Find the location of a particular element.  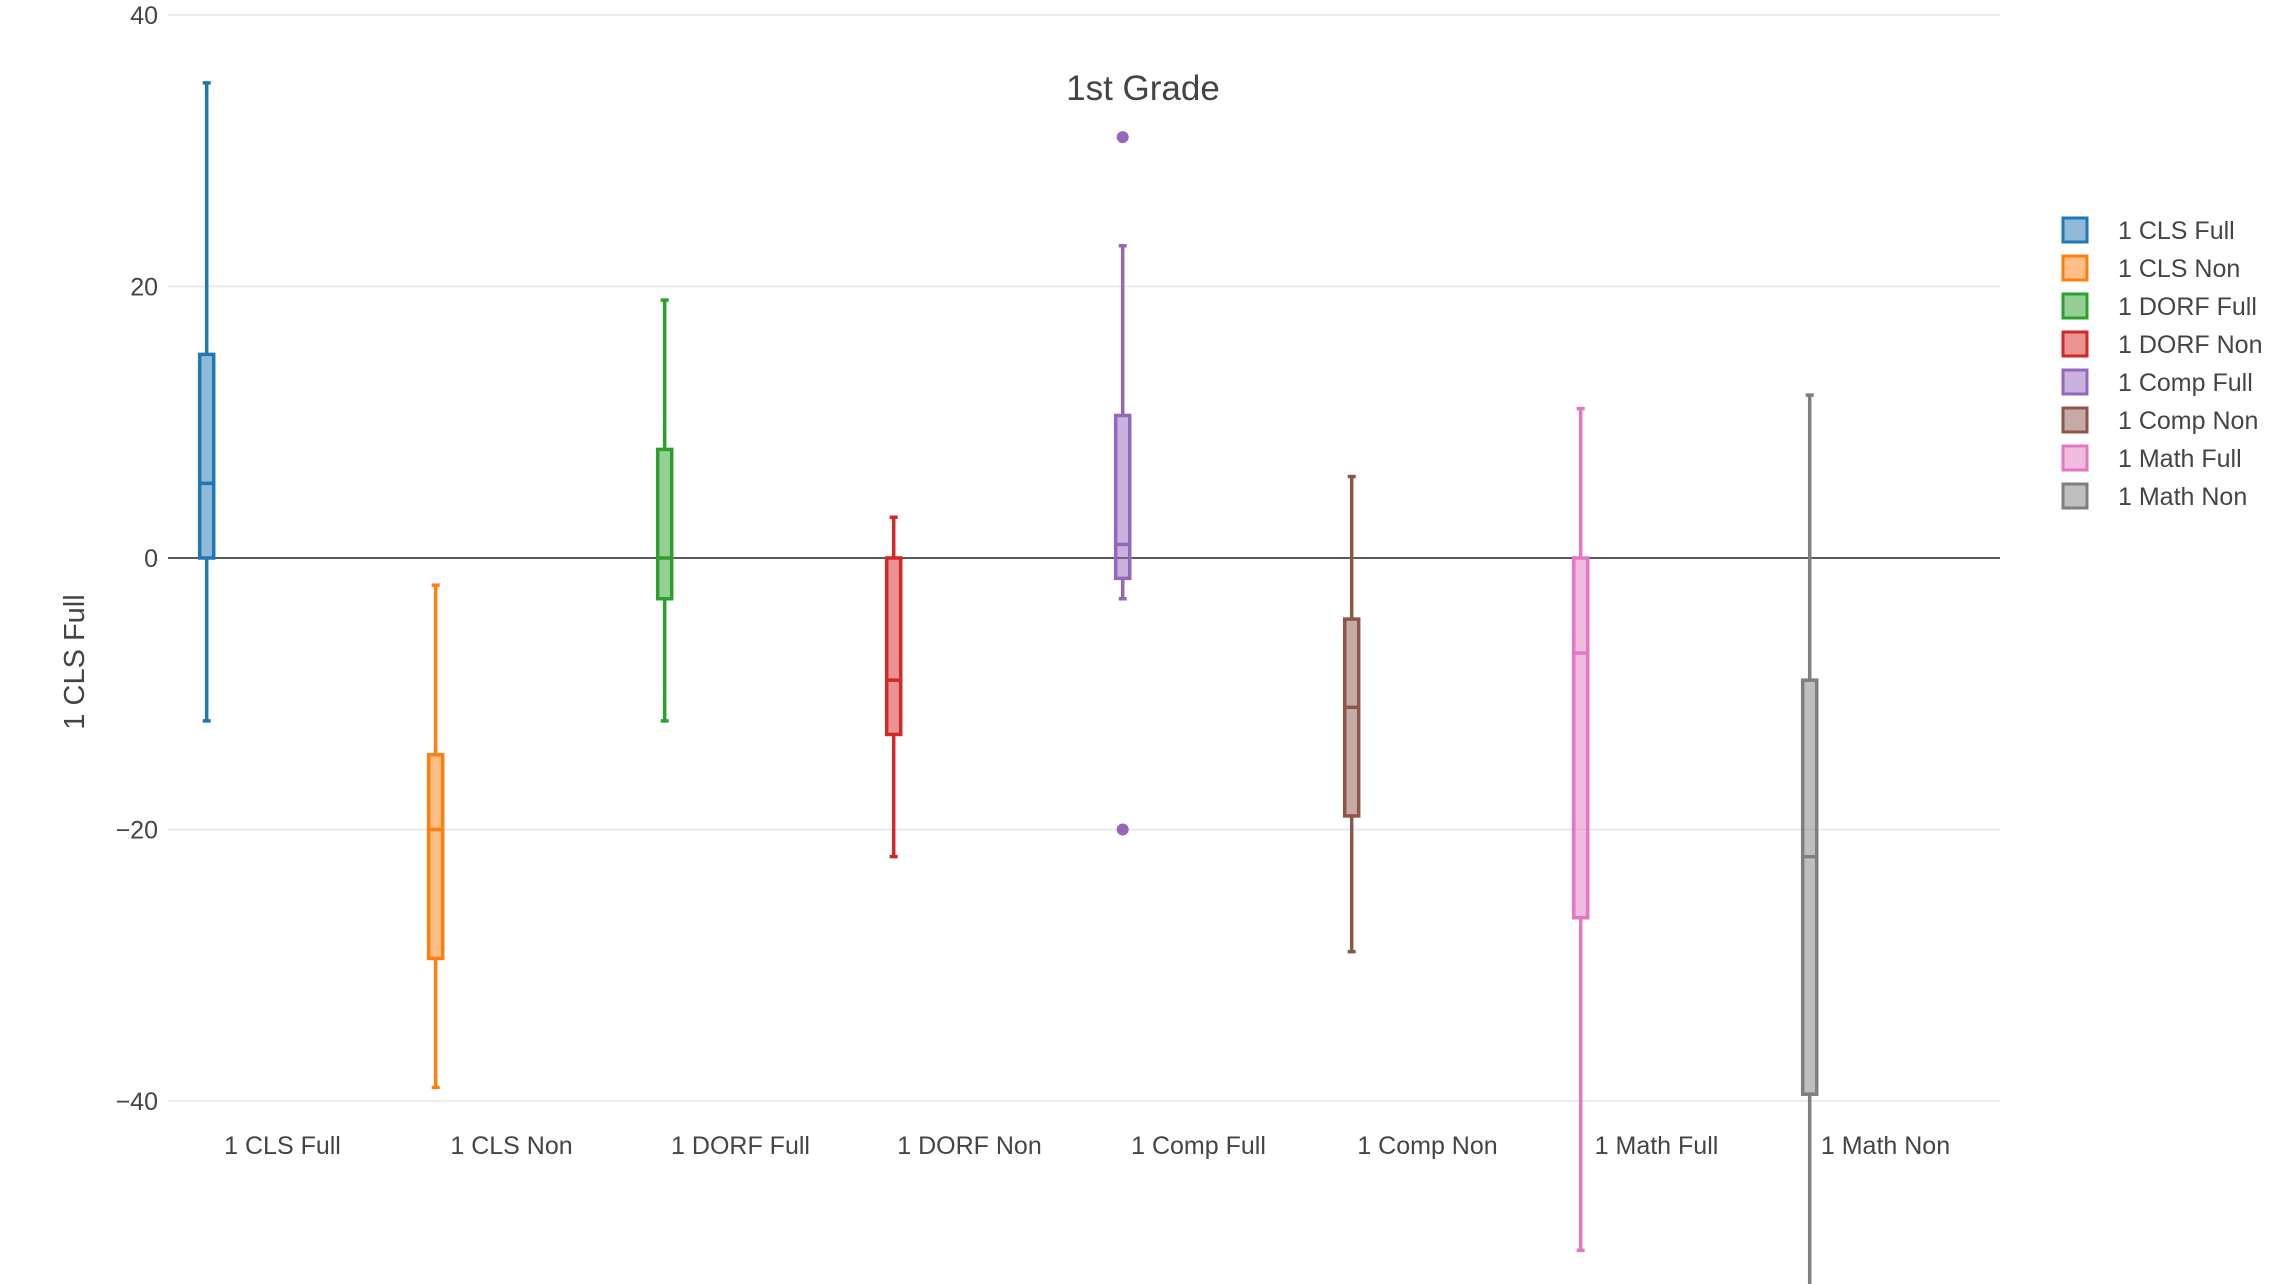

legend-item-1-math-non: 1 Math Non is located at coordinates (2154, 496).